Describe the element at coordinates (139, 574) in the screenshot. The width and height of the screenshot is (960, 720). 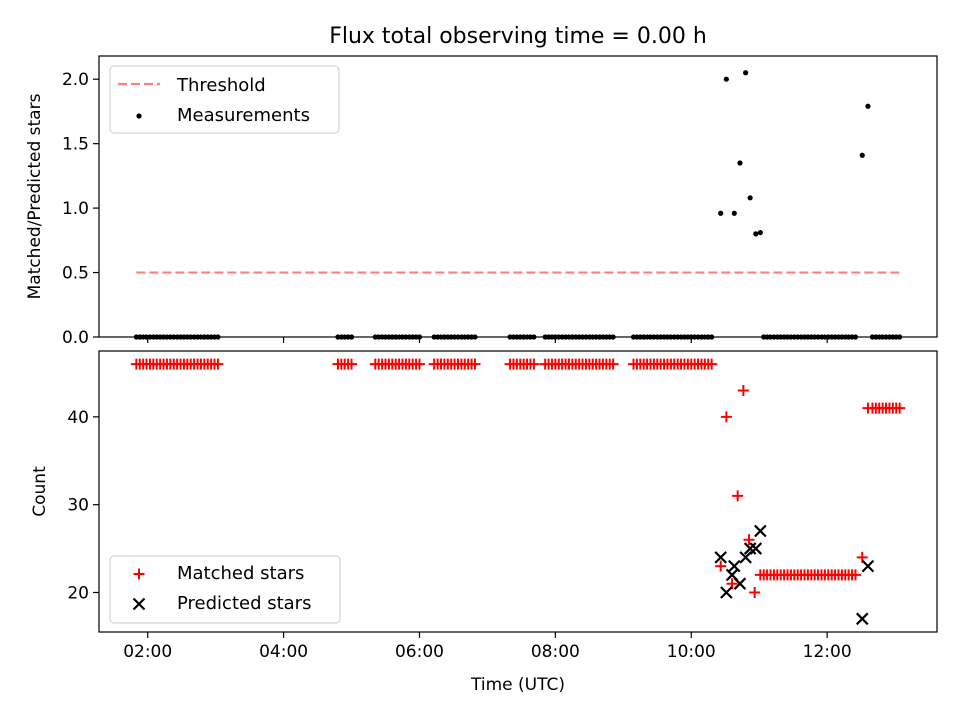
I see `legend-matched-swatch` at that location.